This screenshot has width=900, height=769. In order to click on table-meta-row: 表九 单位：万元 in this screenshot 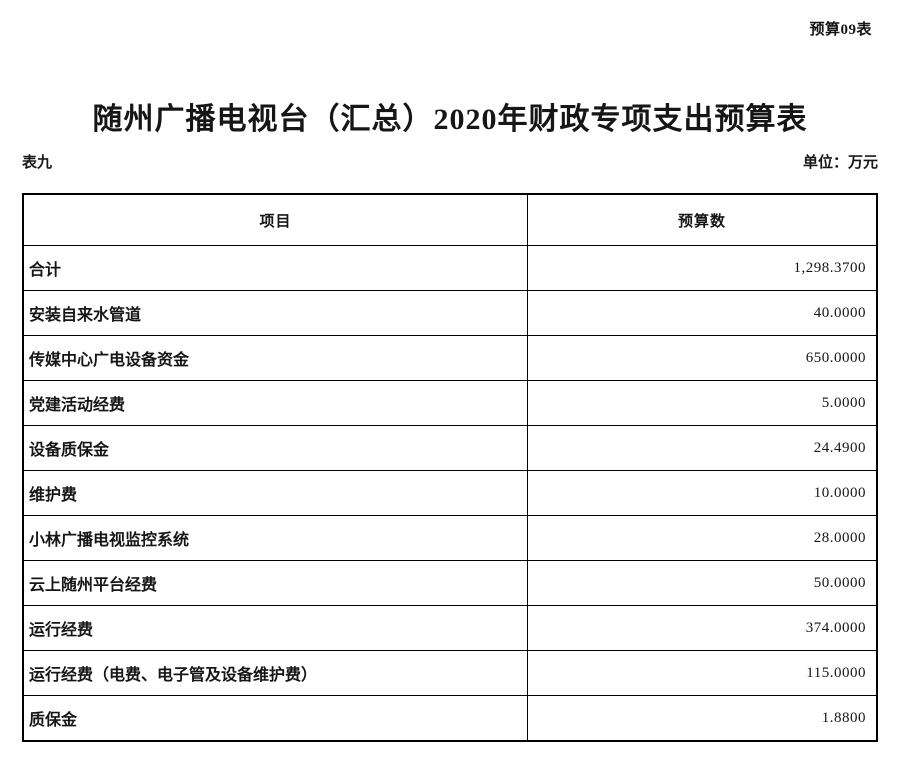, I will do `click(450, 161)`.